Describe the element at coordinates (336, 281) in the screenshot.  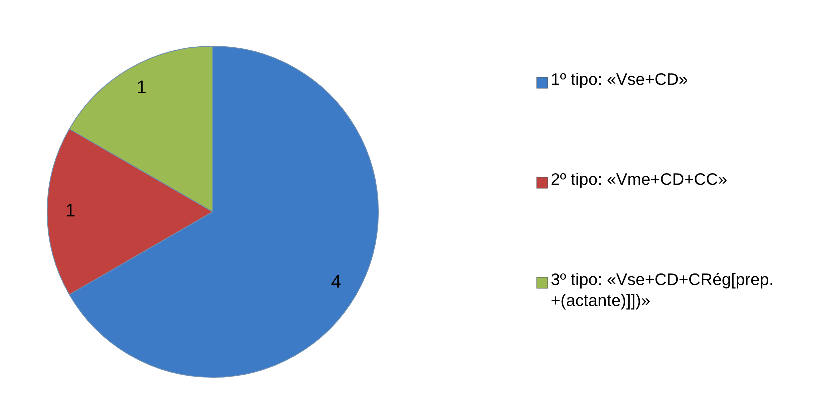
I see `data-label: 4` at that location.